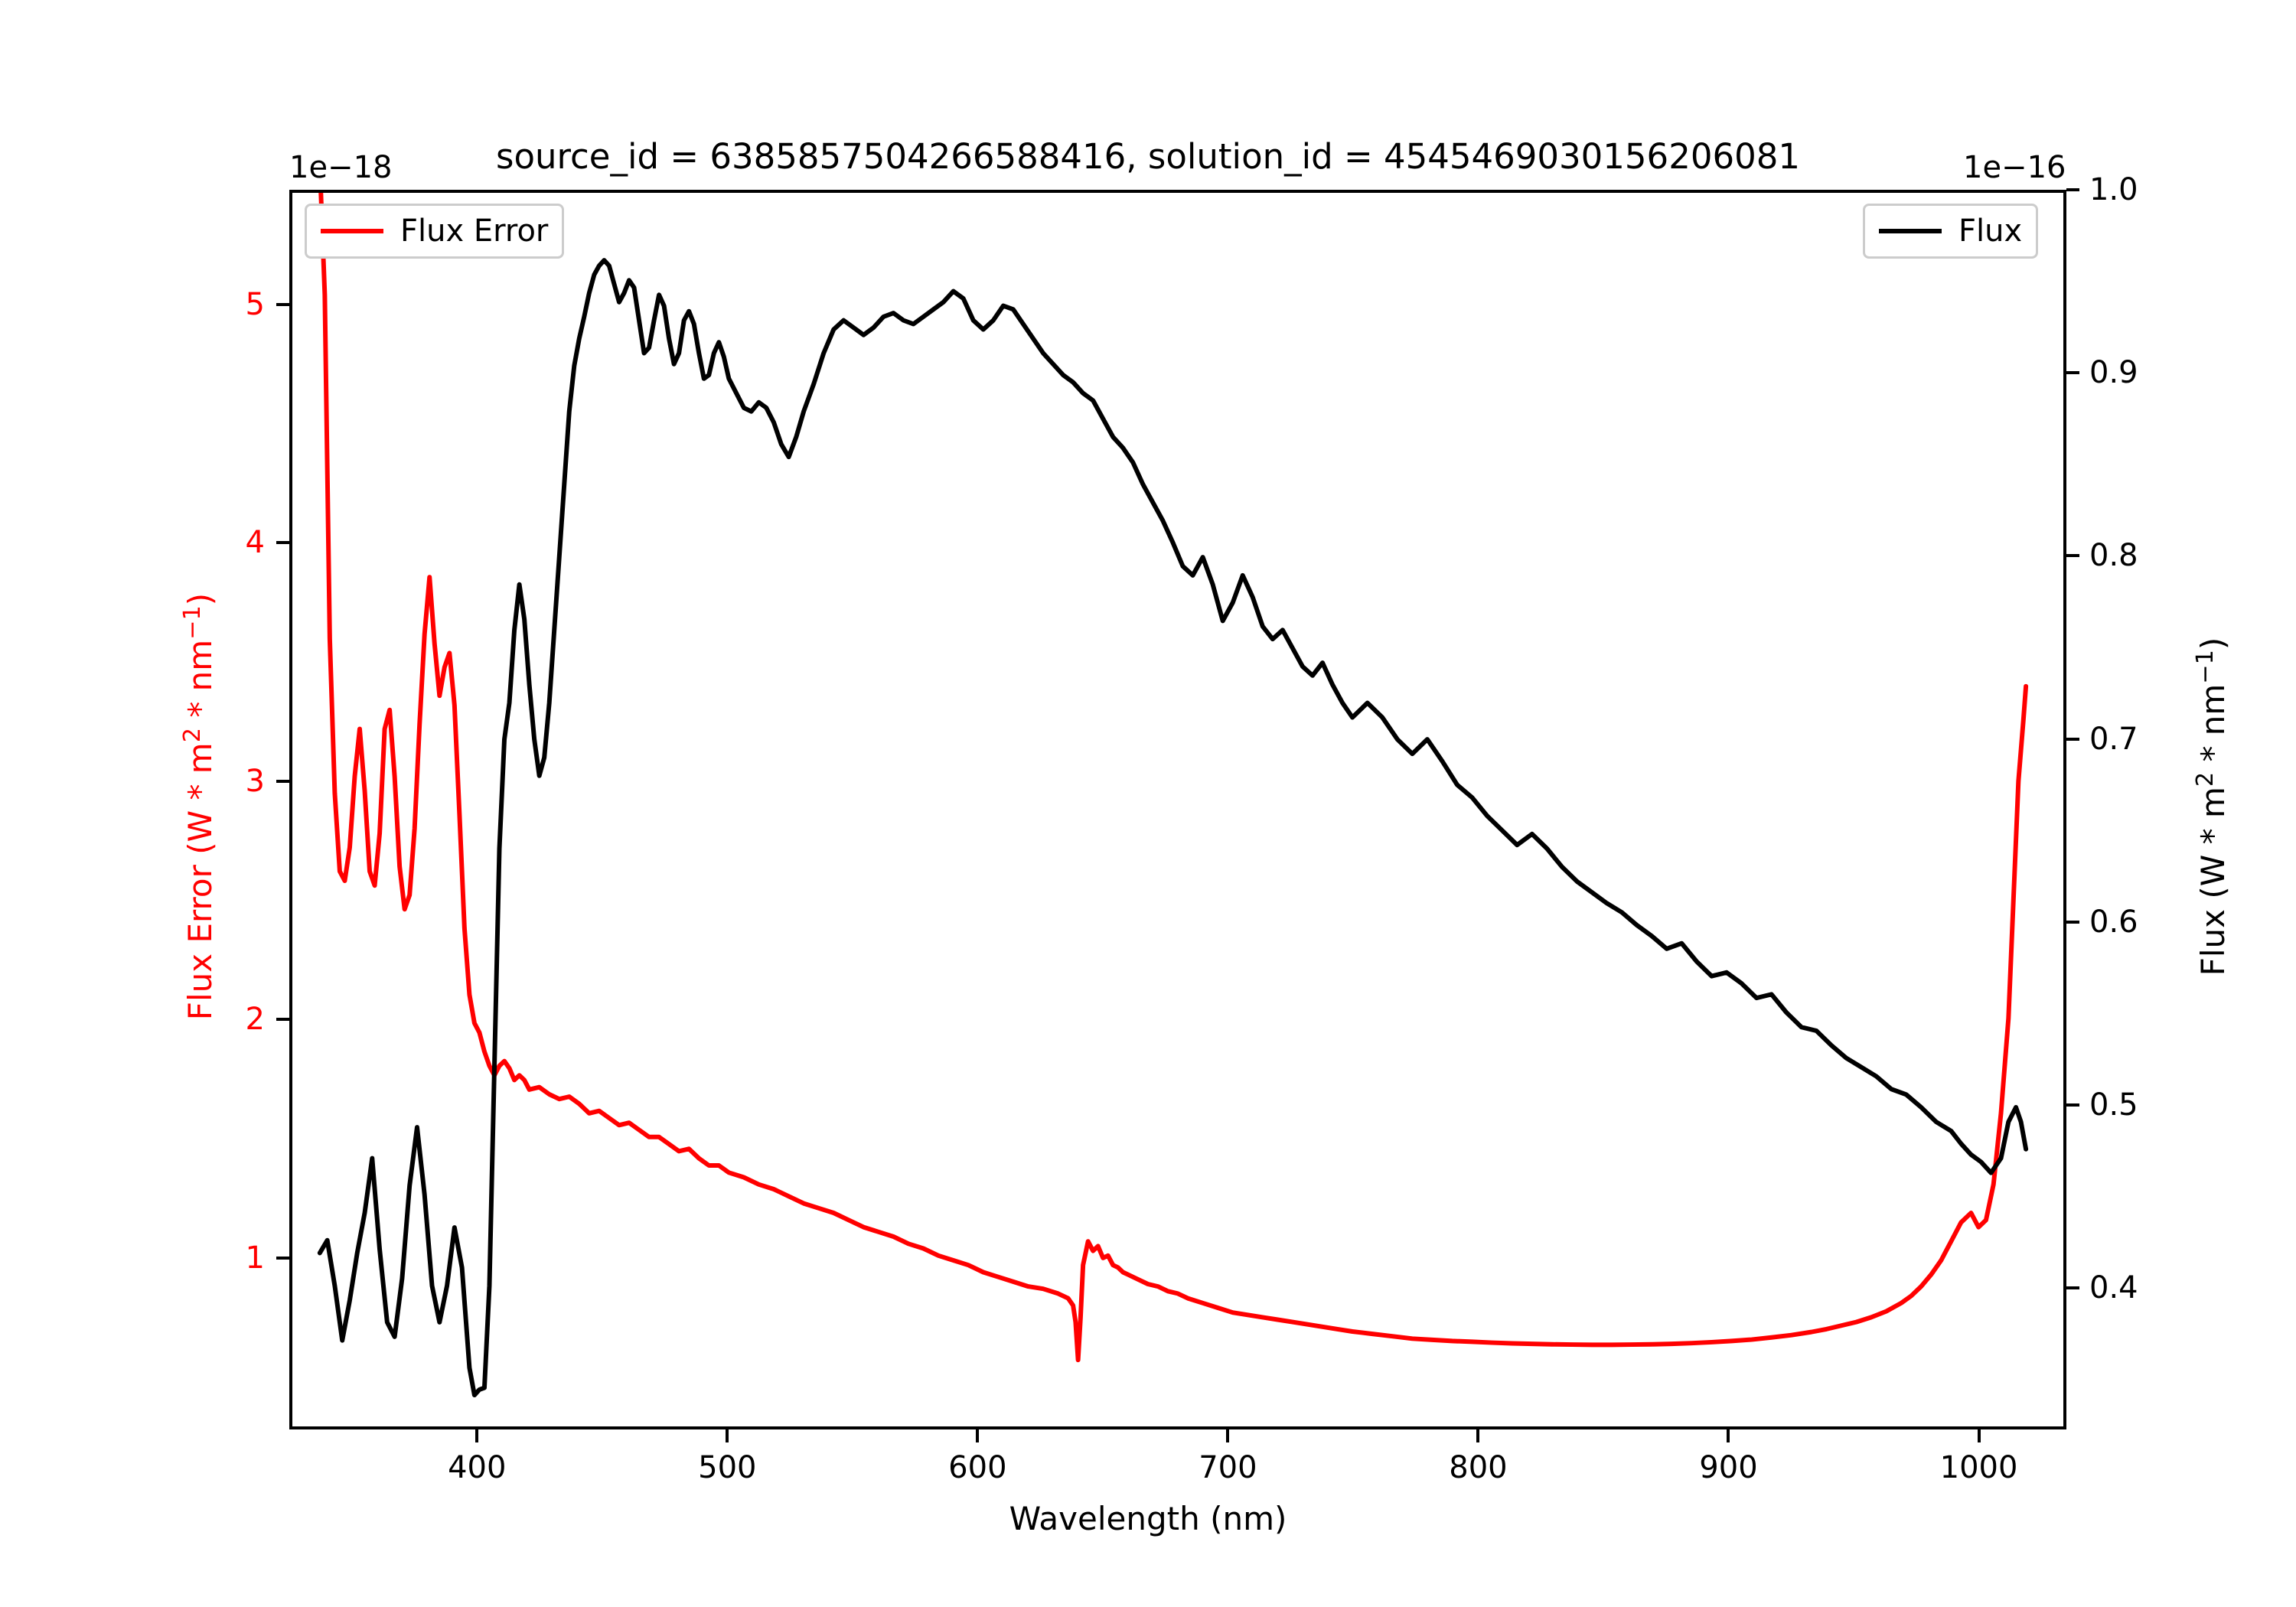 This screenshot has width=2296, height=1607. I want to click on left-axis-offset-label: 1e−18, so click(341, 167).